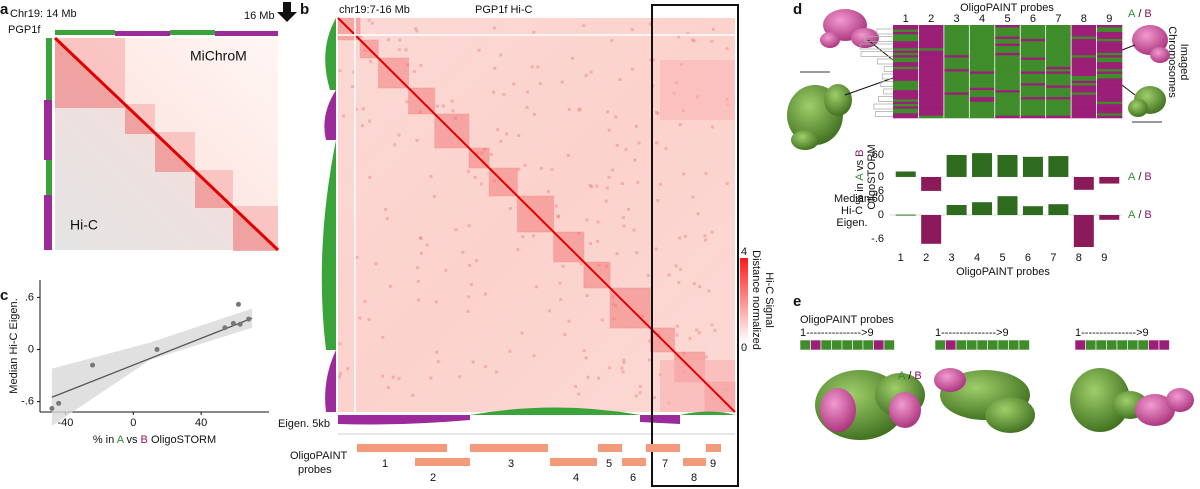  Describe the element at coordinates (259, 16) in the screenshot. I see `region-end: 16 Mb` at that location.